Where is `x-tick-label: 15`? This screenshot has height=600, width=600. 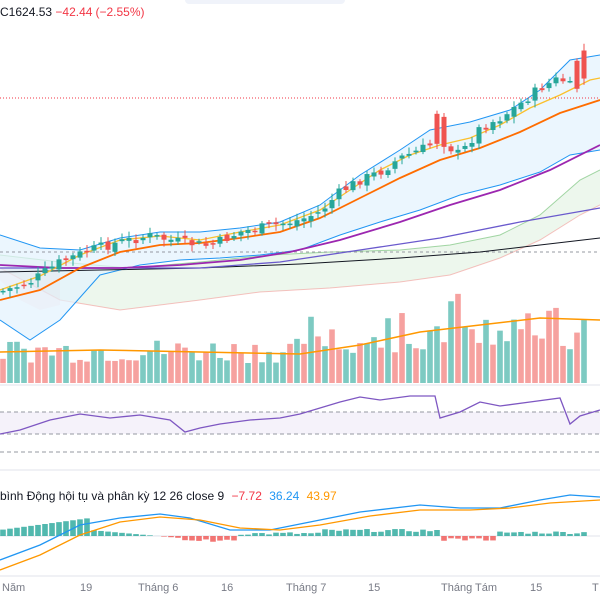 x-tick-label: 15 is located at coordinates (374, 588).